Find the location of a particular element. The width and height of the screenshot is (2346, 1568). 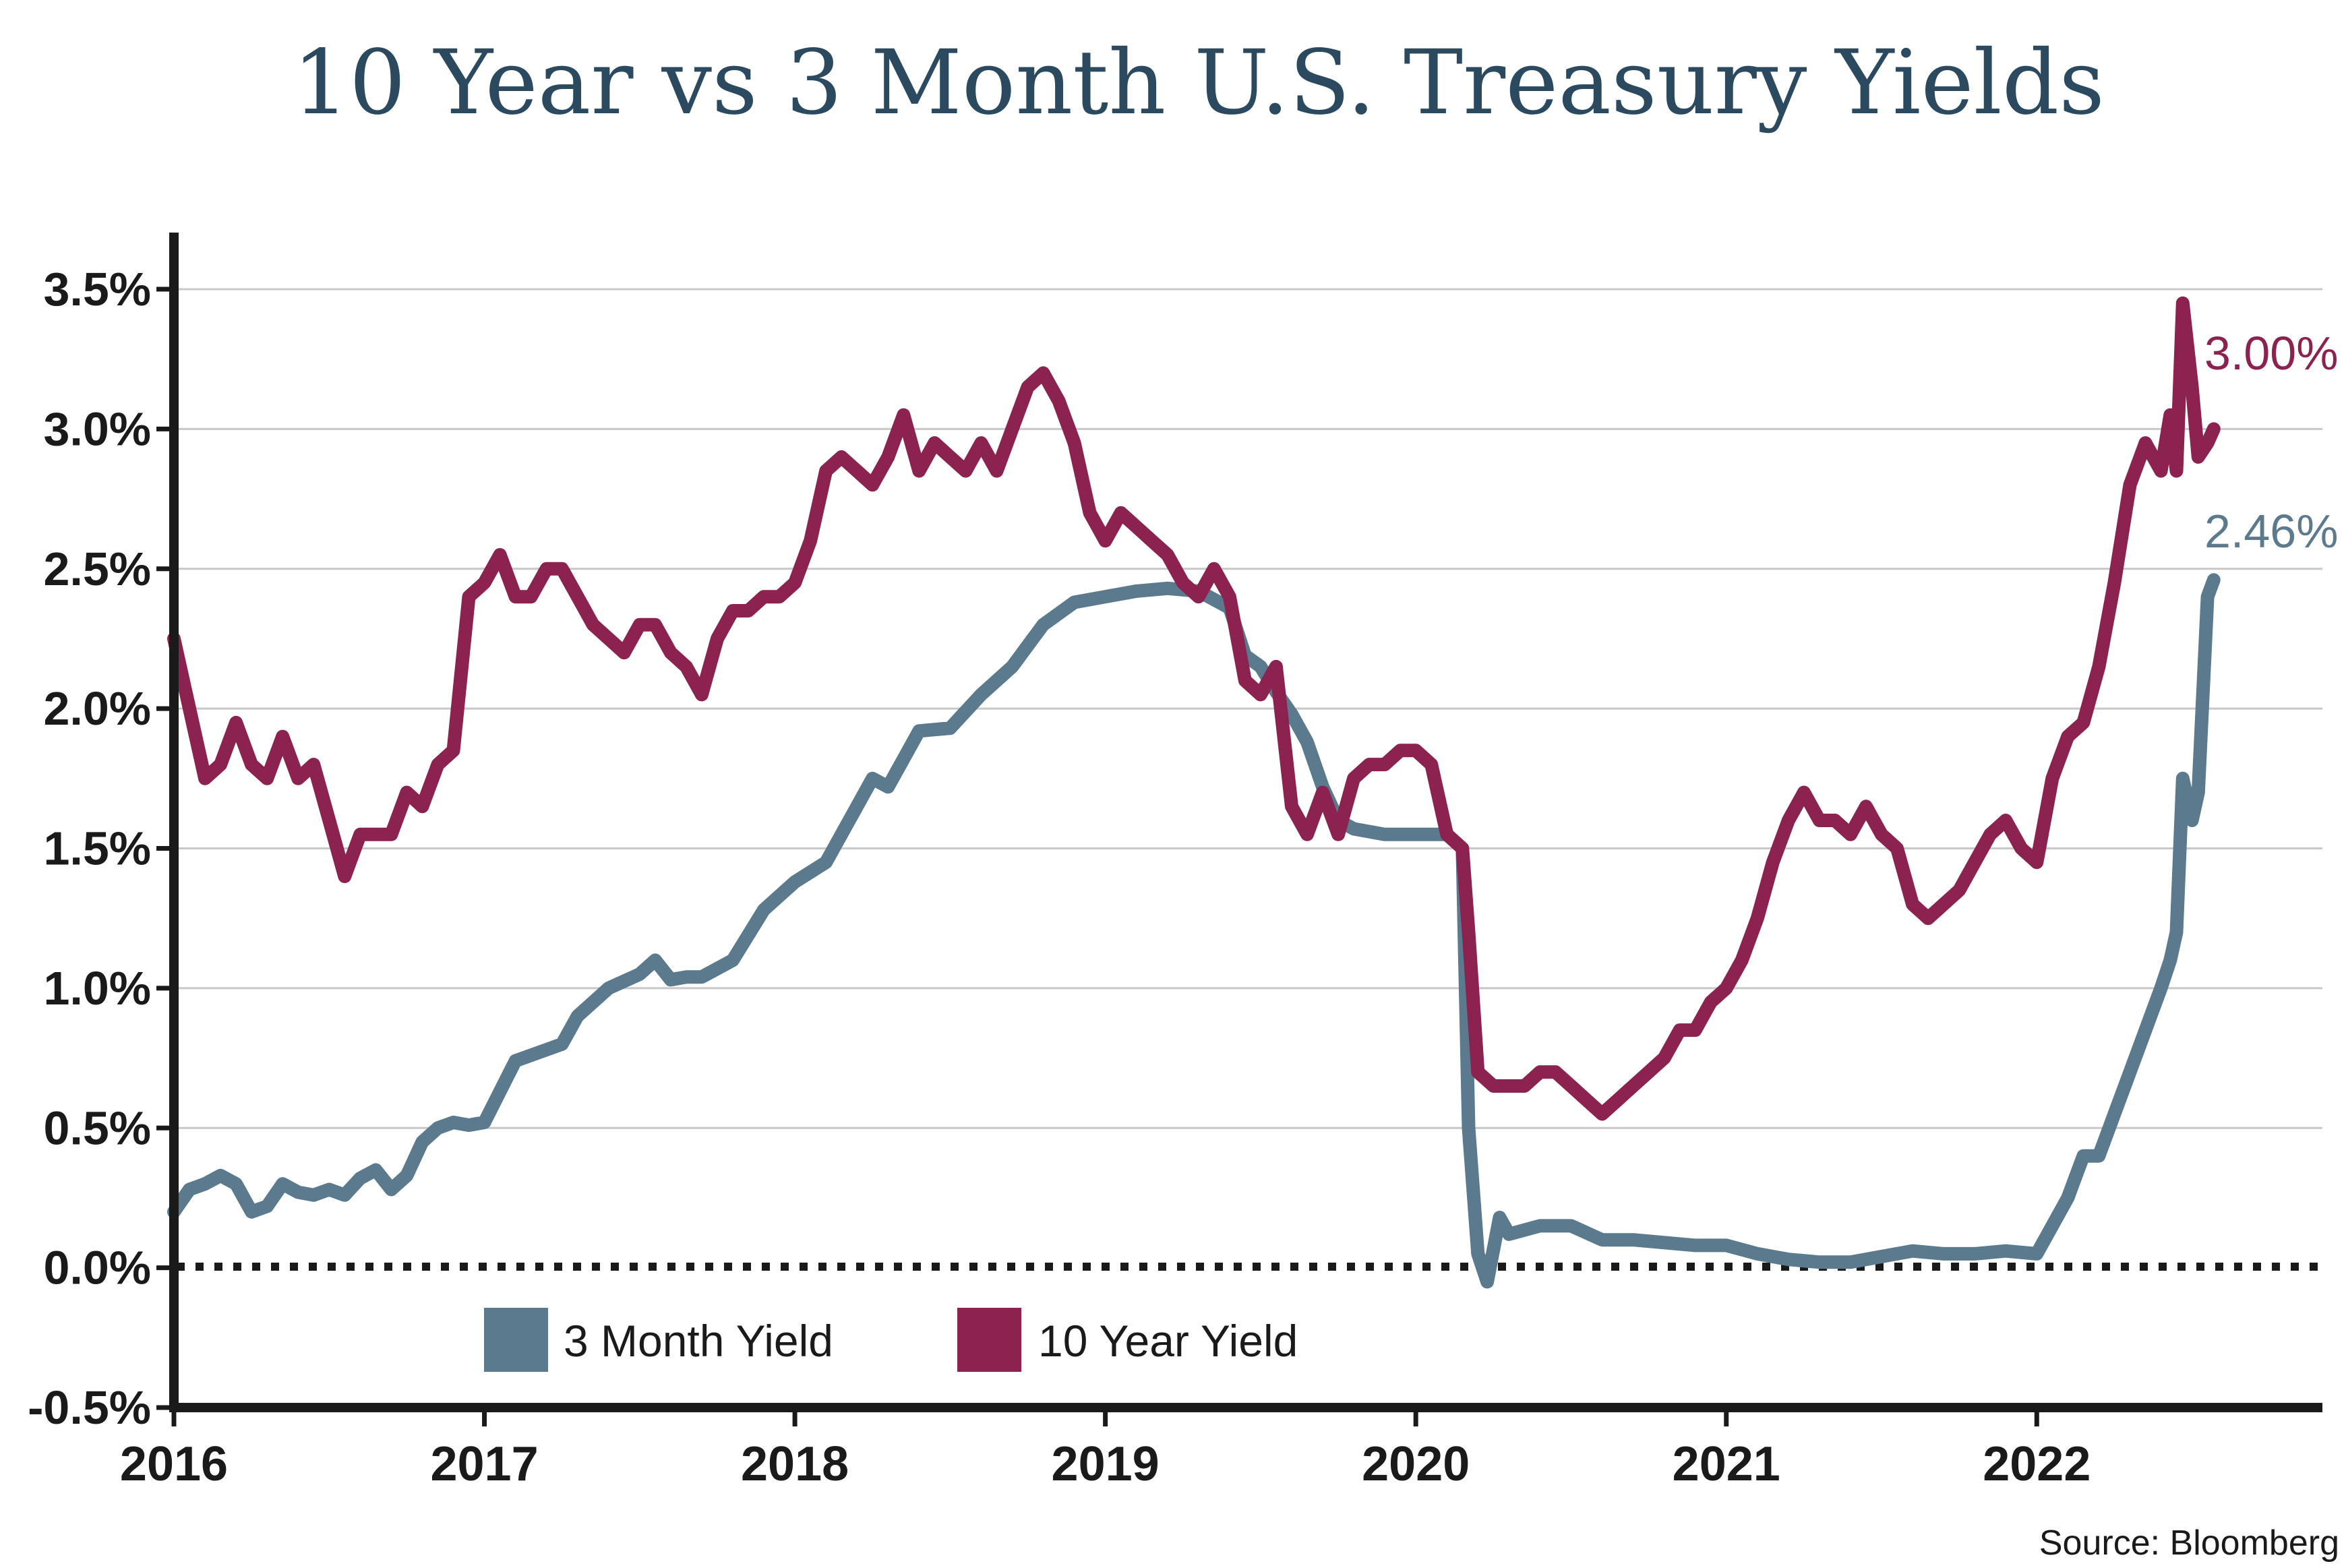

y-tick-labels: -0.5% 0.0% 0.5% 1.0% 1.5% 2.0% 2.5% 3.0% 3.5% is located at coordinates (101, 848).